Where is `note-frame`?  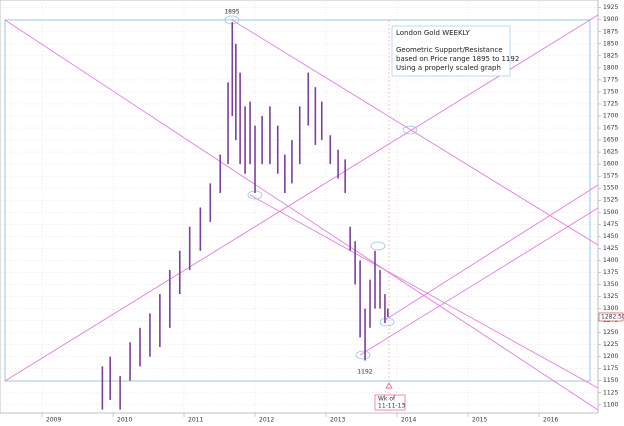 note-frame is located at coordinates (451, 51).